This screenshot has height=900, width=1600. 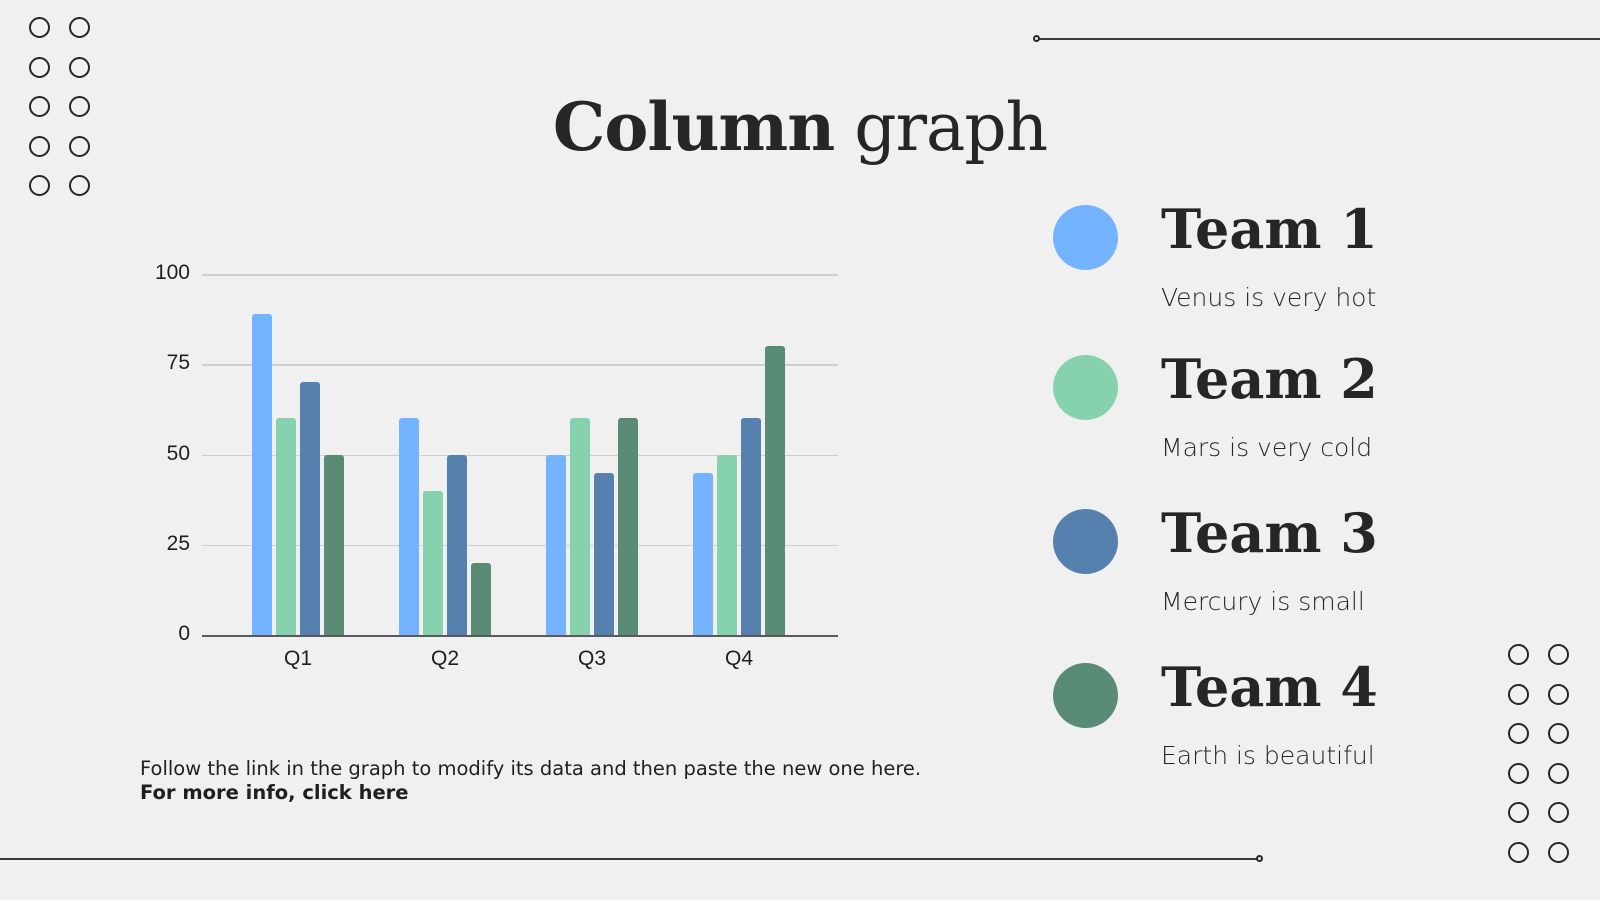 What do you see at coordinates (1268, 755) in the screenshot?
I see `legend-description: Earth is beautiful` at bounding box center [1268, 755].